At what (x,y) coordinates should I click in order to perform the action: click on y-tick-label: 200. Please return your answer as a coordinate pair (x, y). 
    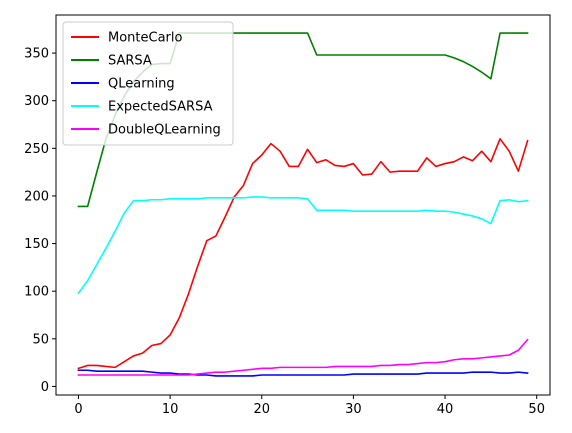
    Looking at the image, I should click on (36, 196).